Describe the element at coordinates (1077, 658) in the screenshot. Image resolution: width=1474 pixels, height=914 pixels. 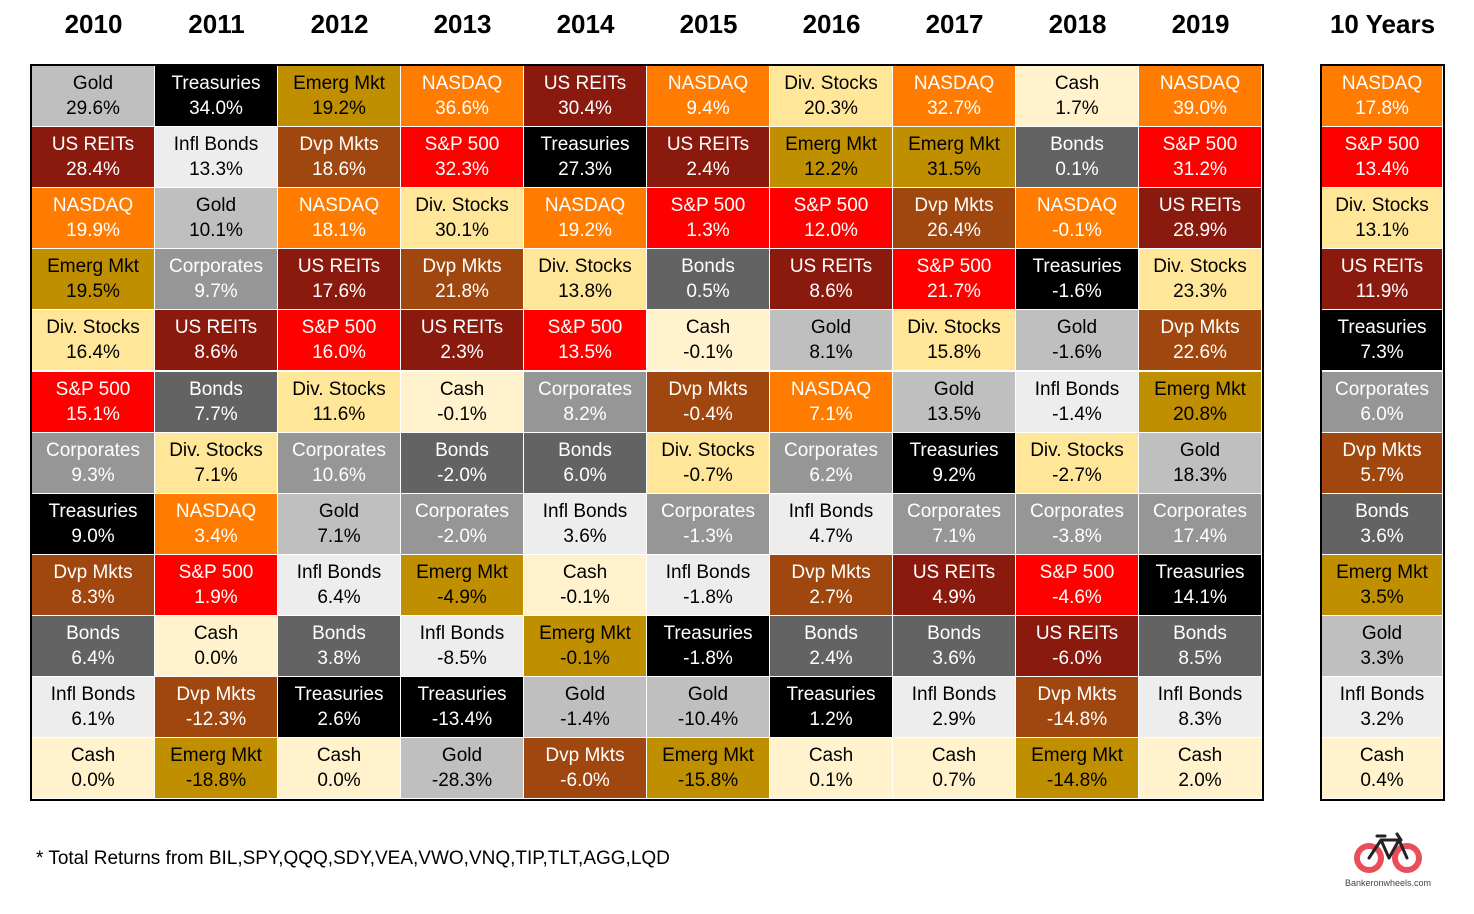
I see `asset-return: -6.0%` at that location.